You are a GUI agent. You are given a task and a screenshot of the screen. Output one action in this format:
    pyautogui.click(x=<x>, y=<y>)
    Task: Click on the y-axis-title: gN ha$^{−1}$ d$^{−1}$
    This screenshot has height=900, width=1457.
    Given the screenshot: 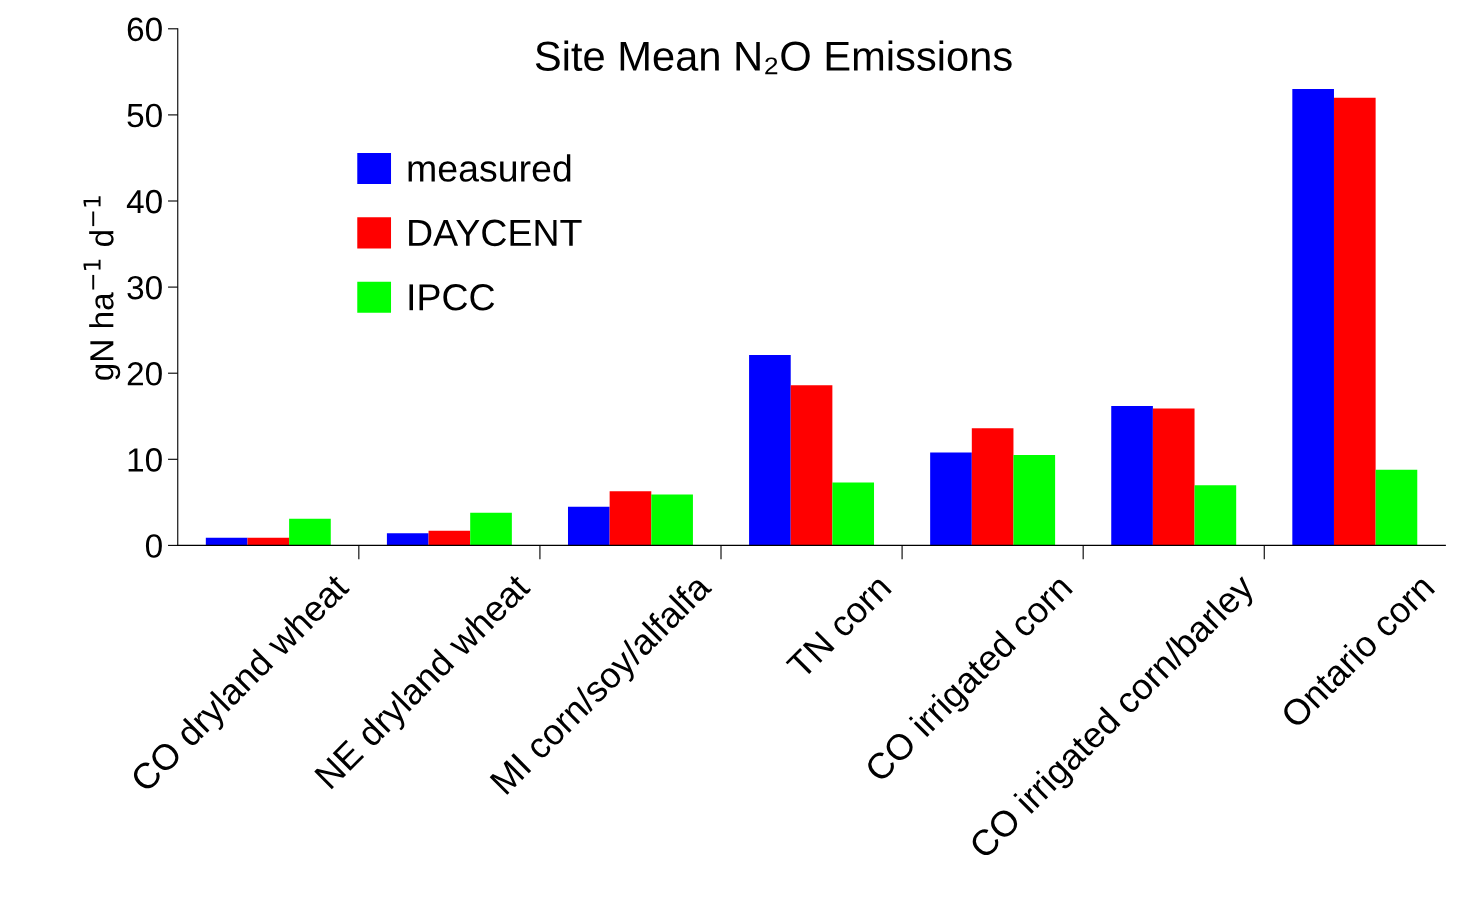 What is the action you would take?
    pyautogui.click(x=102, y=288)
    